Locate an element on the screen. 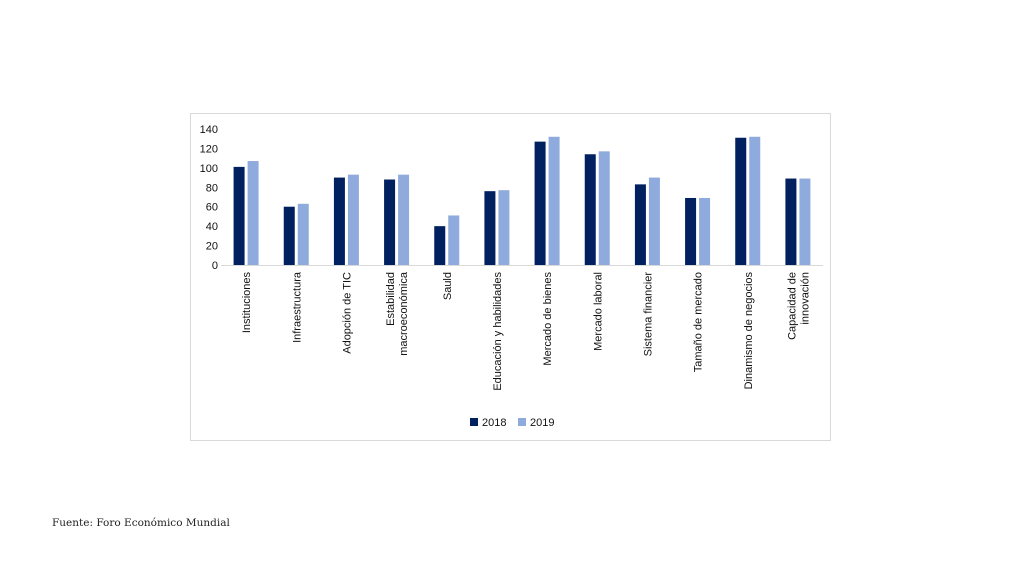  legend-label-2018: 2018 is located at coordinates (494, 423).